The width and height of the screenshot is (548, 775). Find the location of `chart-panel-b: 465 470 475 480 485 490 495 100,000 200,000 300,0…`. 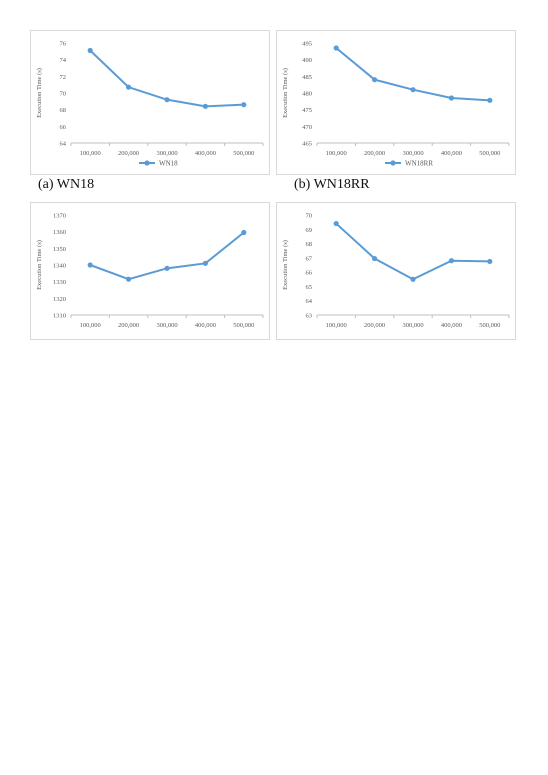

chart-panel-b: 465 470 475 480 485 490 495 100,000 200,000 300,0… is located at coordinates (396, 102).